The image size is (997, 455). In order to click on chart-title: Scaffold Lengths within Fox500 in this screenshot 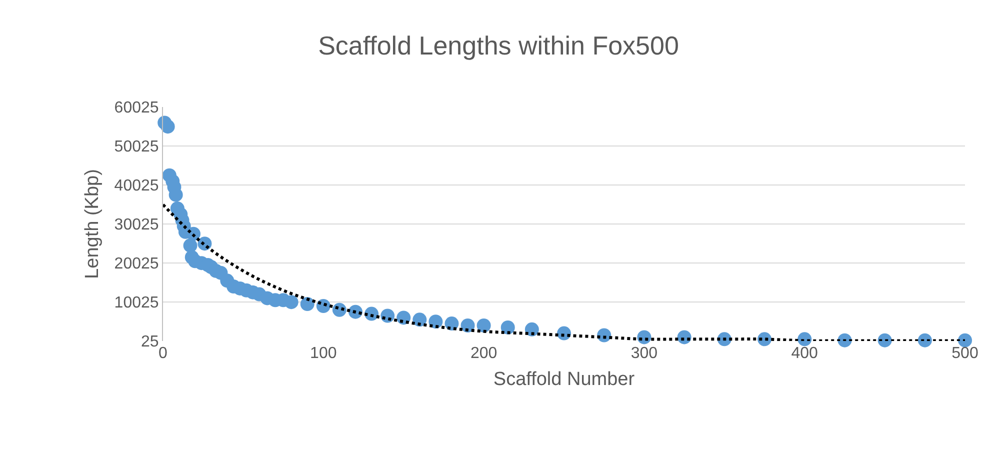, I will do `click(498, 45)`.